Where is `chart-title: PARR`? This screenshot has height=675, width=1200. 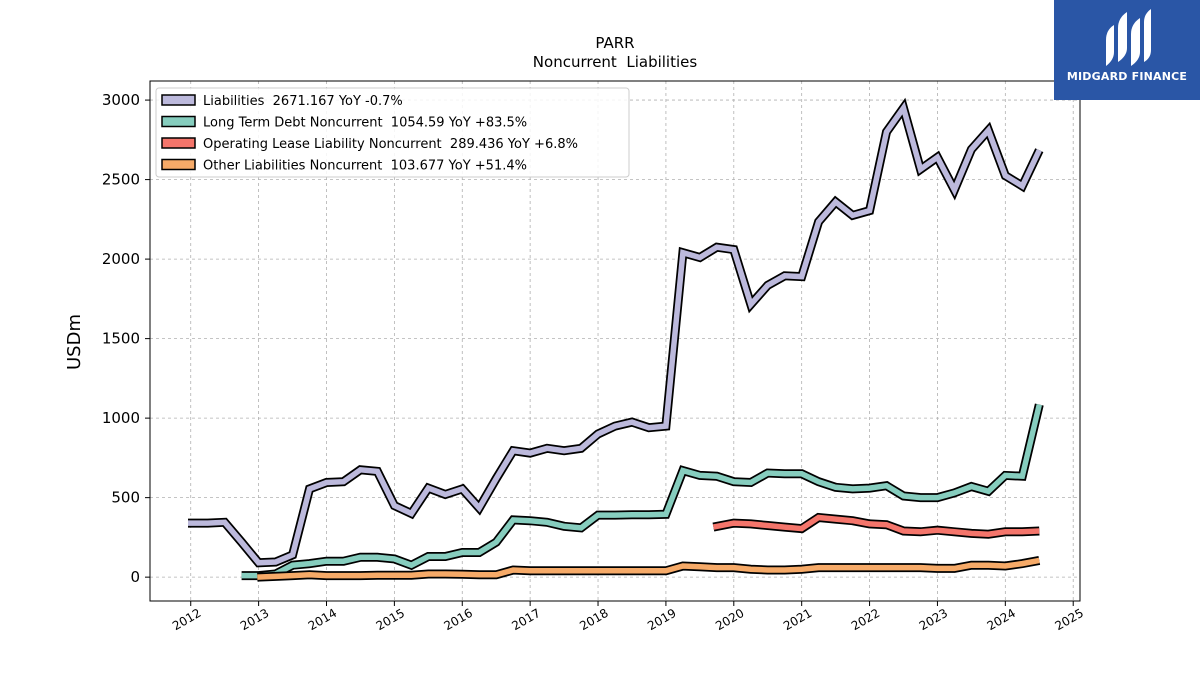 chart-title: PARR is located at coordinates (614, 43).